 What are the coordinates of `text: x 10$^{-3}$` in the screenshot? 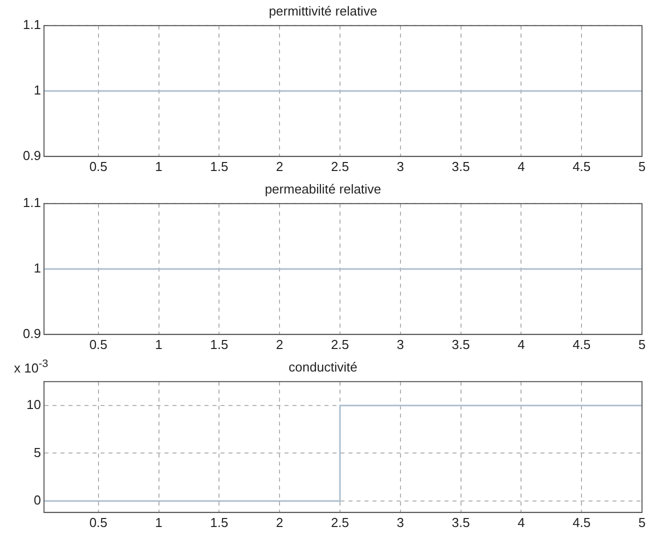 It's located at (31, 367).